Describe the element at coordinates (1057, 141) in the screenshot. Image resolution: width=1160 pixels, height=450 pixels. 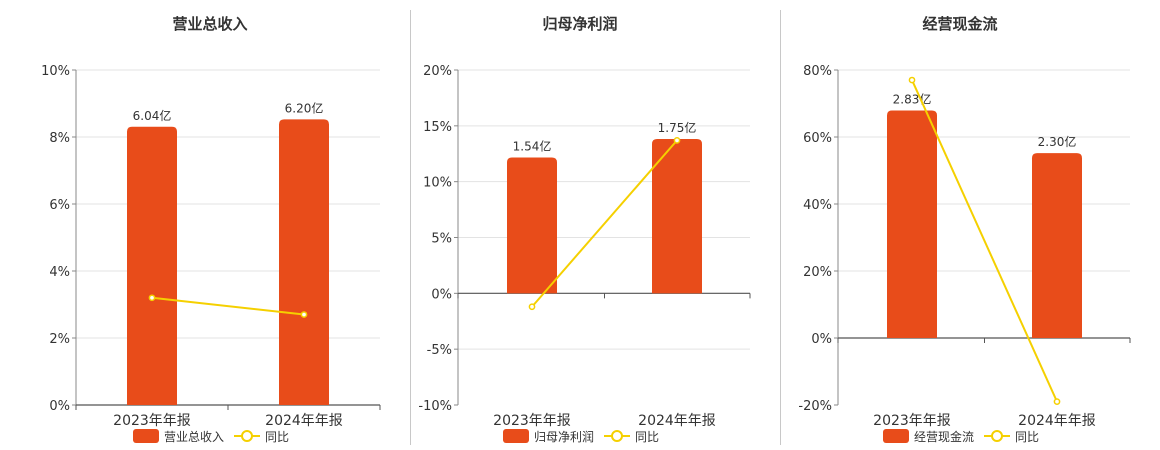
I see `bar-data-label: 2.30亿` at that location.